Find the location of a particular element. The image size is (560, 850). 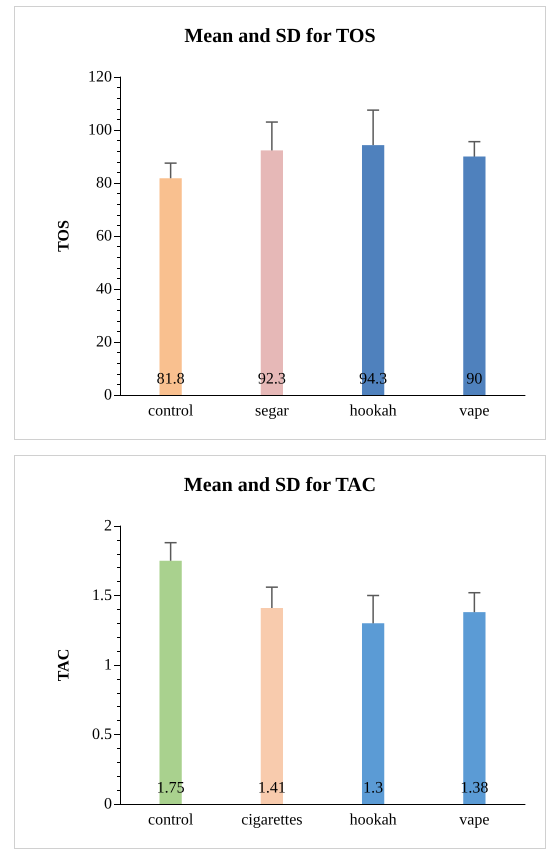

y-tick-label: 100 is located at coordinates (100, 130).